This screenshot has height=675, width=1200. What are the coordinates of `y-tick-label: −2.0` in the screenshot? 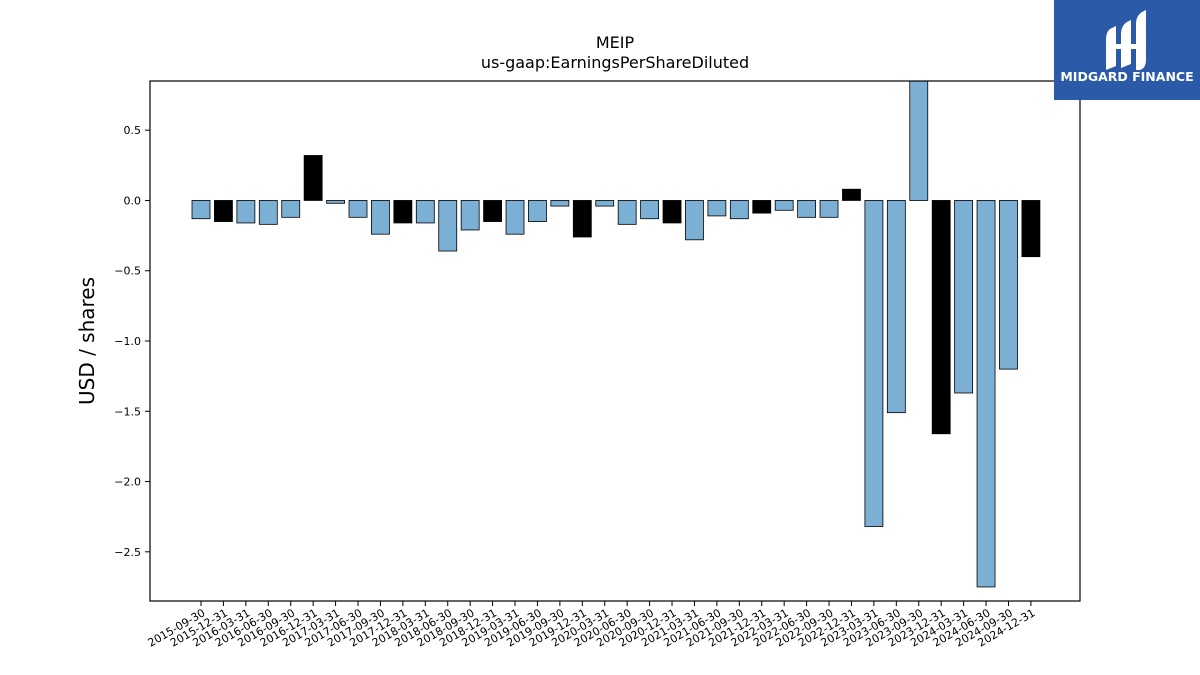 It's located at (127, 482).